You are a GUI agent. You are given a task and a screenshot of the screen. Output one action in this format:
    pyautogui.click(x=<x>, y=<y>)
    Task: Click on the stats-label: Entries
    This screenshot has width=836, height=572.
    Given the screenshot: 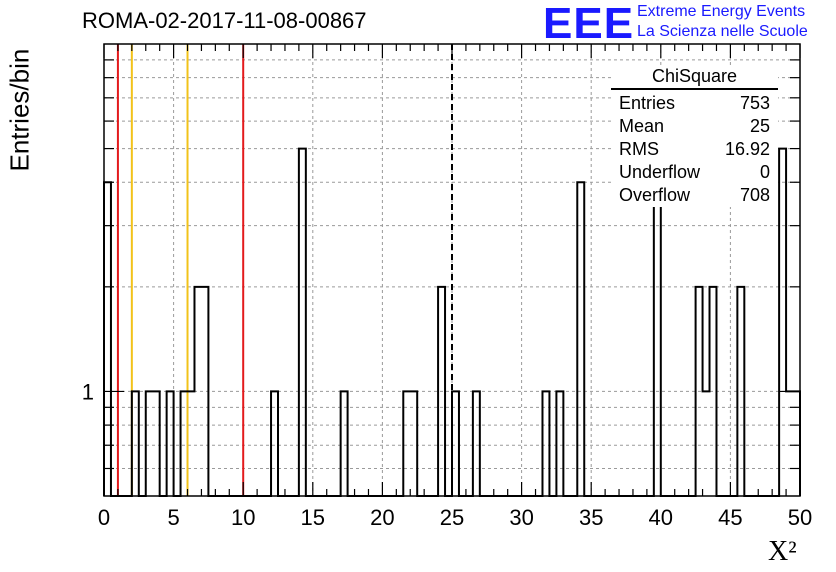 What is the action you would take?
    pyautogui.click(x=647, y=103)
    